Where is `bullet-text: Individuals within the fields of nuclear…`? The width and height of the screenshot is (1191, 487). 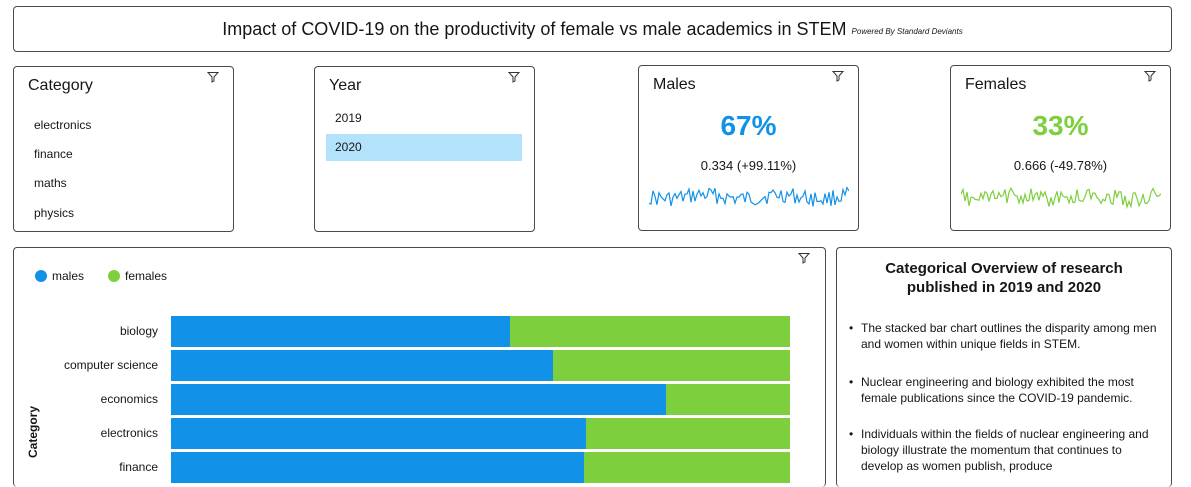
bullet-text: Individuals within the fields of nuclear… is located at coordinates (1005, 450).